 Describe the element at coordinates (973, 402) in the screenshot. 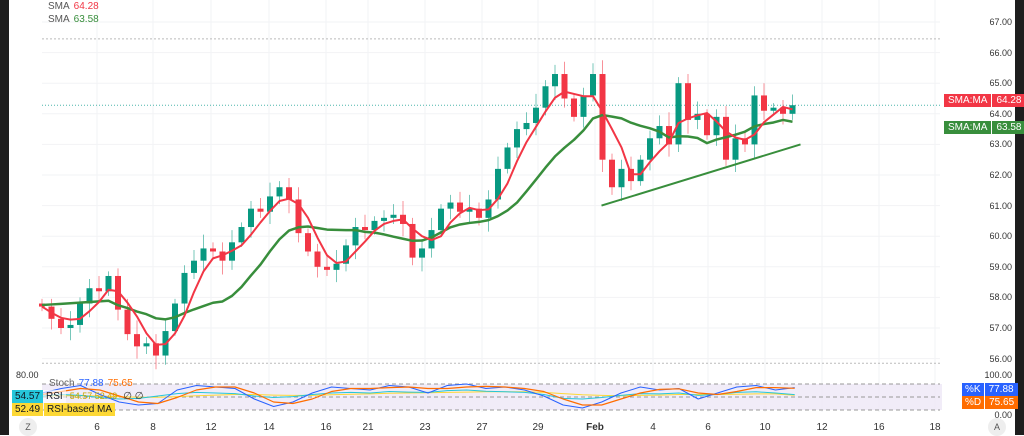

I see `d-tag-name: %D` at that location.